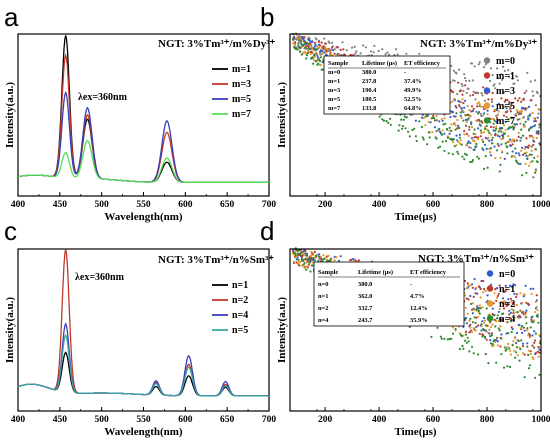 The width and height of the screenshot is (550, 443). What do you see at coordinates (240, 330) in the screenshot?
I see `legend-entry: n=5` at bounding box center [240, 330].